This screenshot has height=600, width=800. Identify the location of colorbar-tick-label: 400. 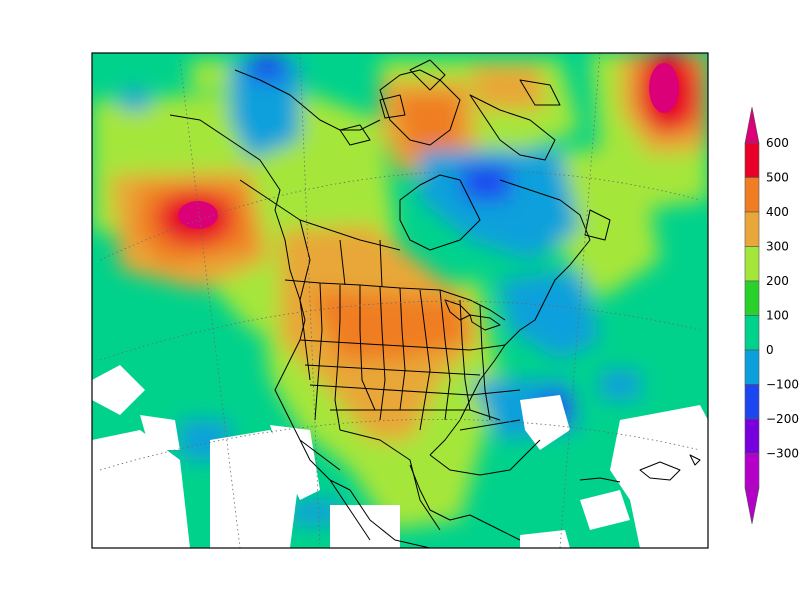
(777, 212).